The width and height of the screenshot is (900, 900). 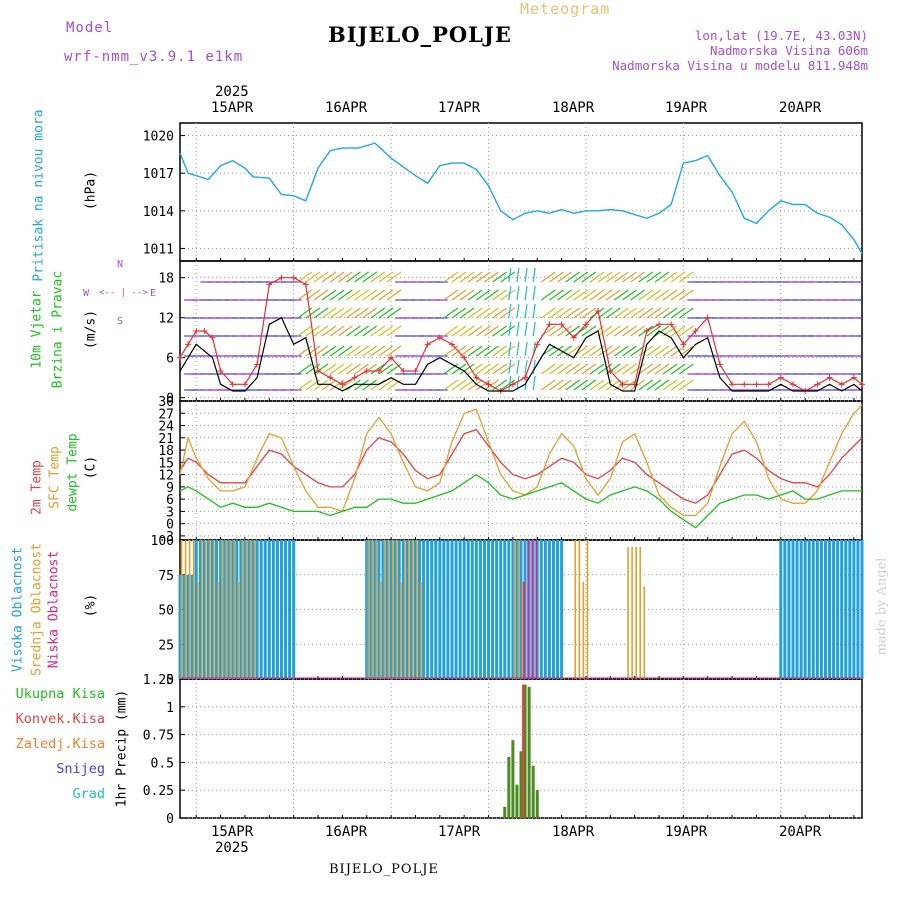 What do you see at coordinates (158, 137) in the screenshot?
I see `pressure-ytick-label: 1020` at bounding box center [158, 137].